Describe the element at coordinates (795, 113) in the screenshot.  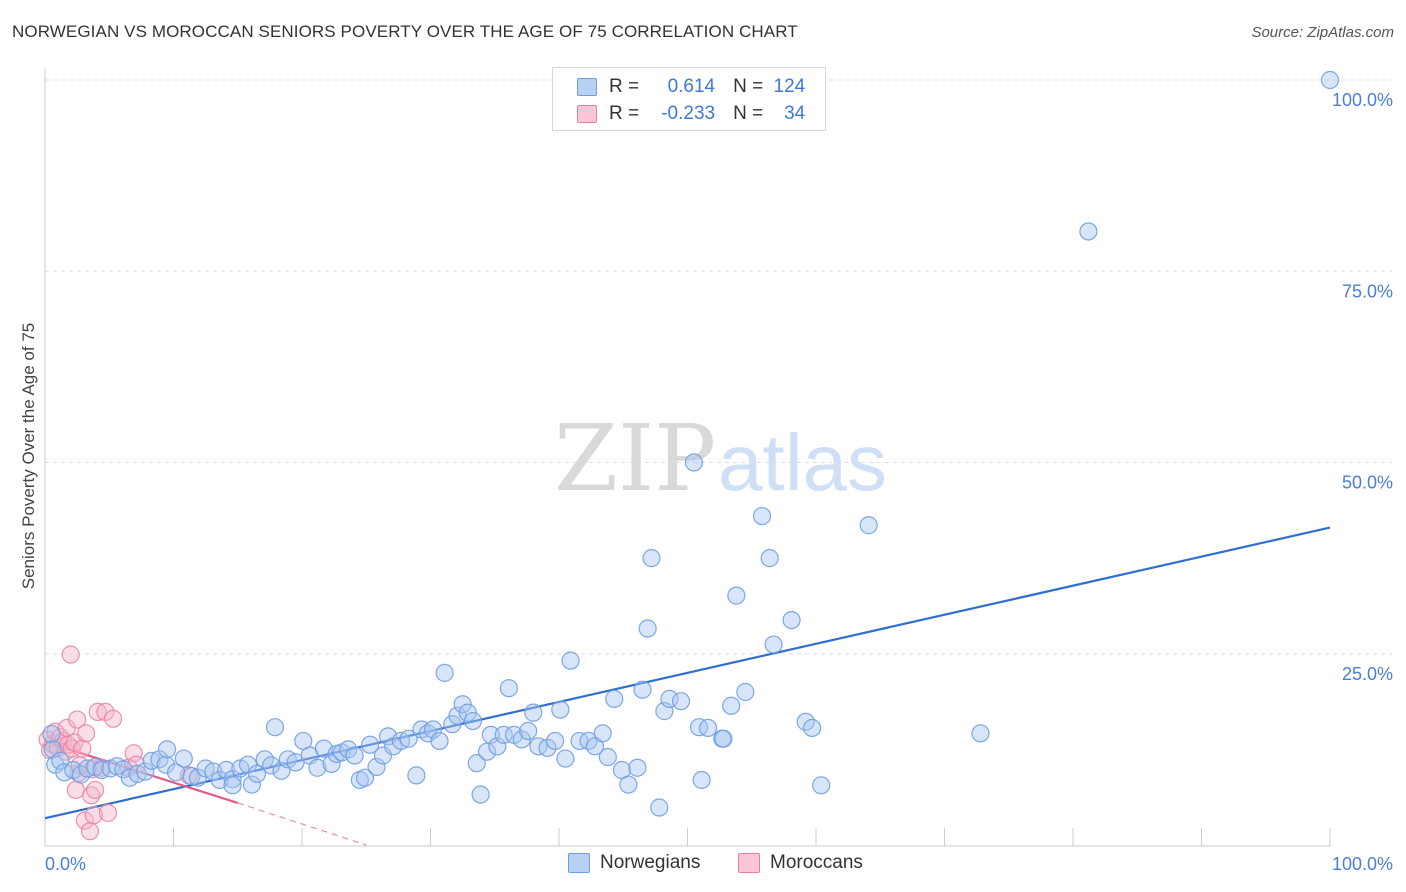
I see `legend-n-value: 34` at that location.